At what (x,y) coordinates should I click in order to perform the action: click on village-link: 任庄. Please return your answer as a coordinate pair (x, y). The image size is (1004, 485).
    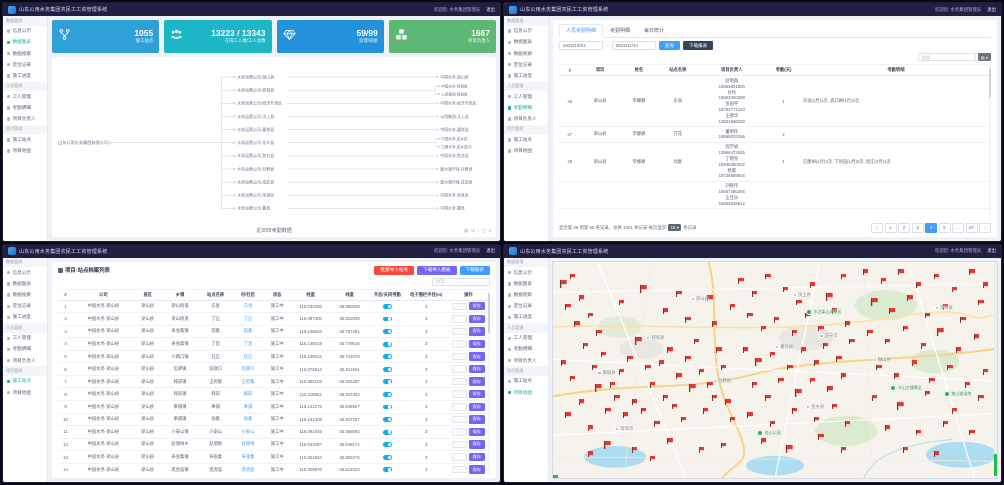
    Looking at the image, I should click on (248, 356).